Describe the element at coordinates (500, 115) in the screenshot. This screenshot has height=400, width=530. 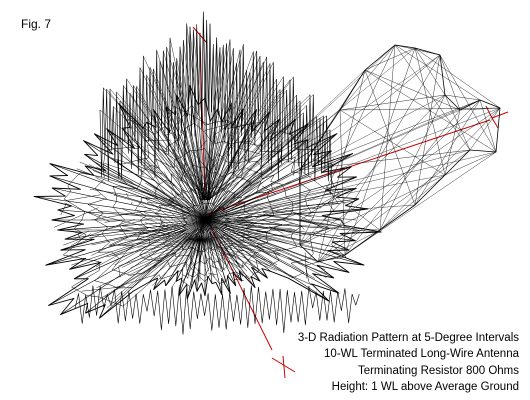
I see `y-axis-marker-b` at that location.